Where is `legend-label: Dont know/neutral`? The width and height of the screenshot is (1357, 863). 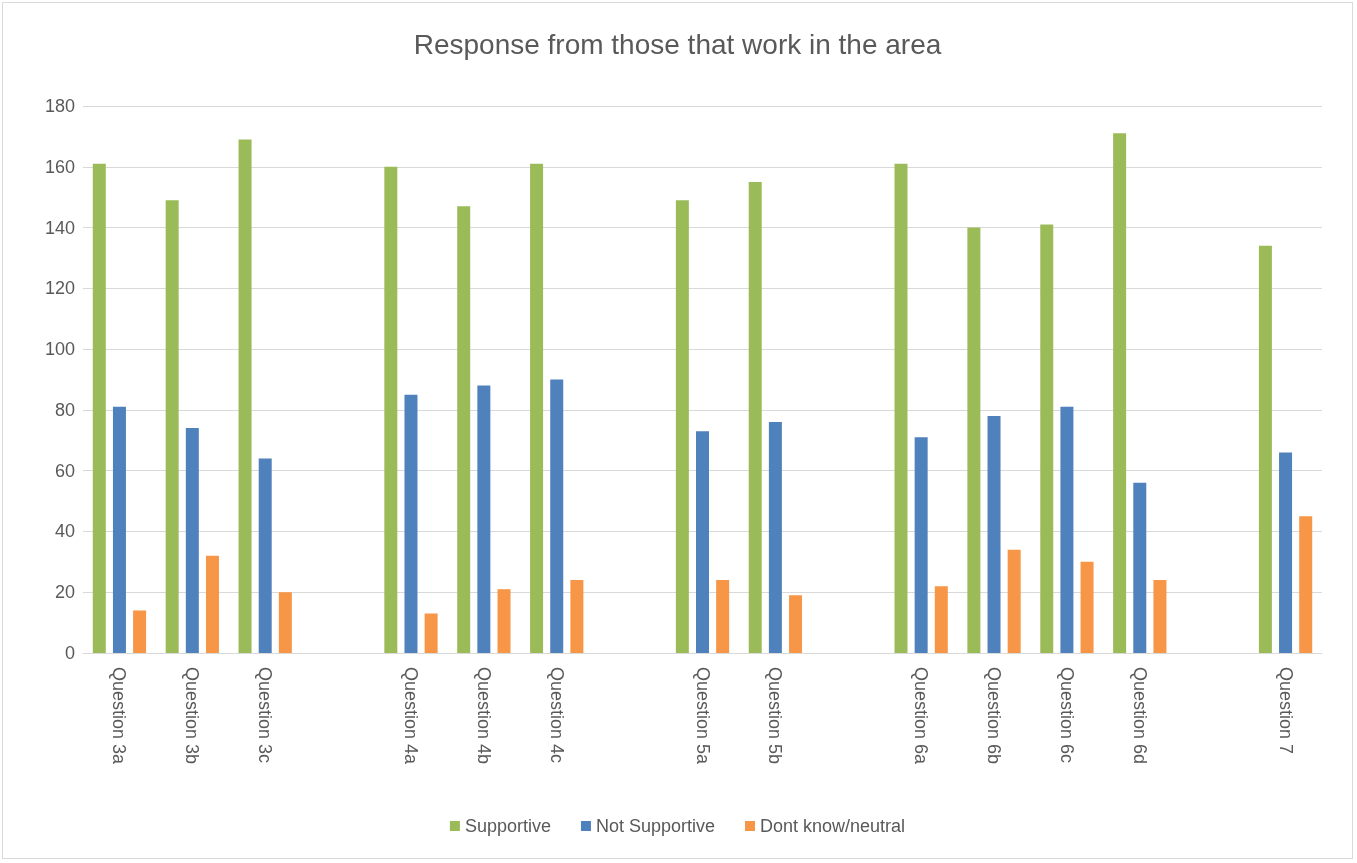
legend-label: Dont know/neutral is located at coordinates (833, 826).